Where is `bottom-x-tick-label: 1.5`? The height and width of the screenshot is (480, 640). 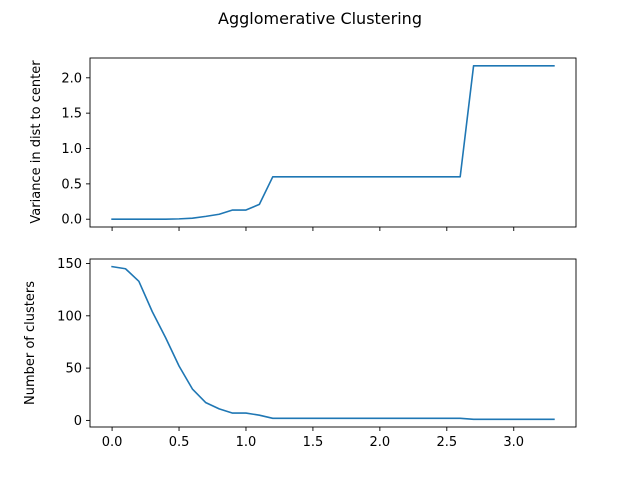
bottom-x-tick-label: 1.5 is located at coordinates (313, 442).